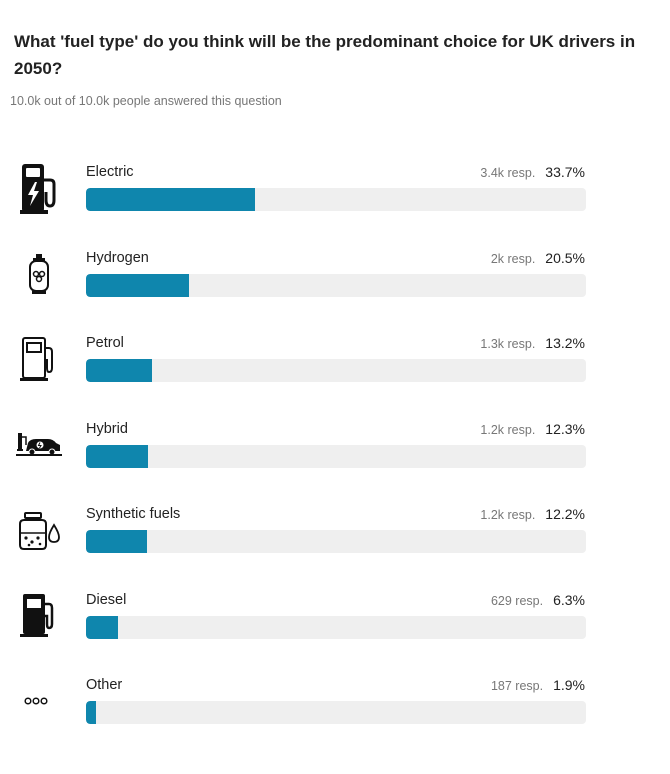  I want to click on option-stats: 1.2k resp. 12.3%, so click(532, 429).